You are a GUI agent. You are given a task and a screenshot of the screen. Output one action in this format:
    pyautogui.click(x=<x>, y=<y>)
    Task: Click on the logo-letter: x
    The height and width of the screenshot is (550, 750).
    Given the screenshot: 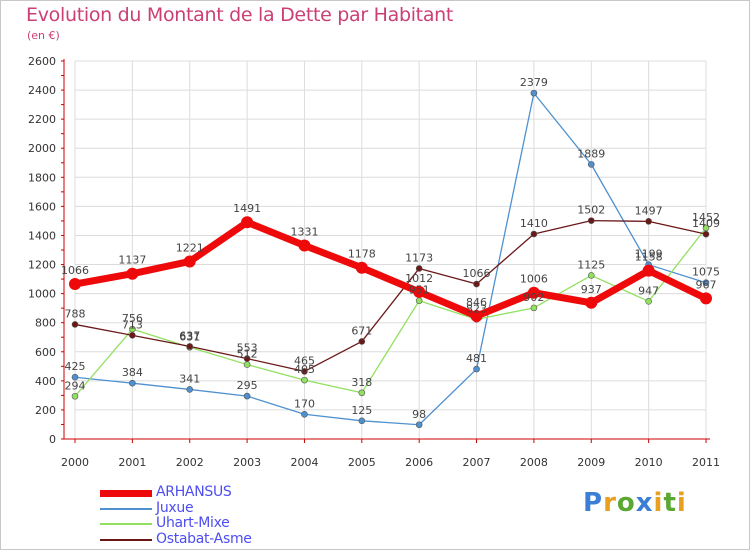 What is the action you would take?
    pyautogui.click(x=644, y=503)
    